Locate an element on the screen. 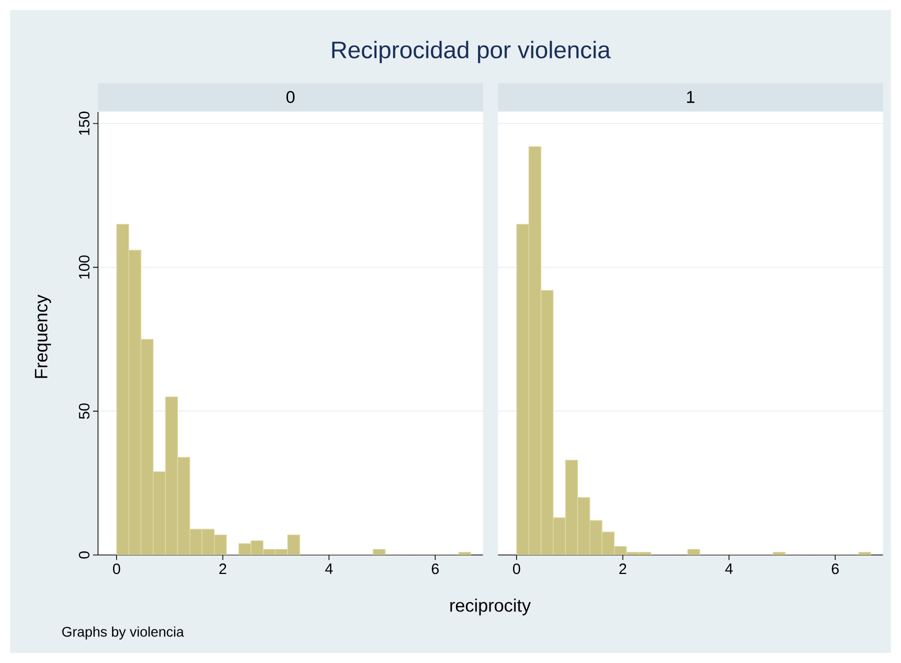 This screenshot has height=663, width=901. y-tick-label: 0 is located at coordinates (84, 555).